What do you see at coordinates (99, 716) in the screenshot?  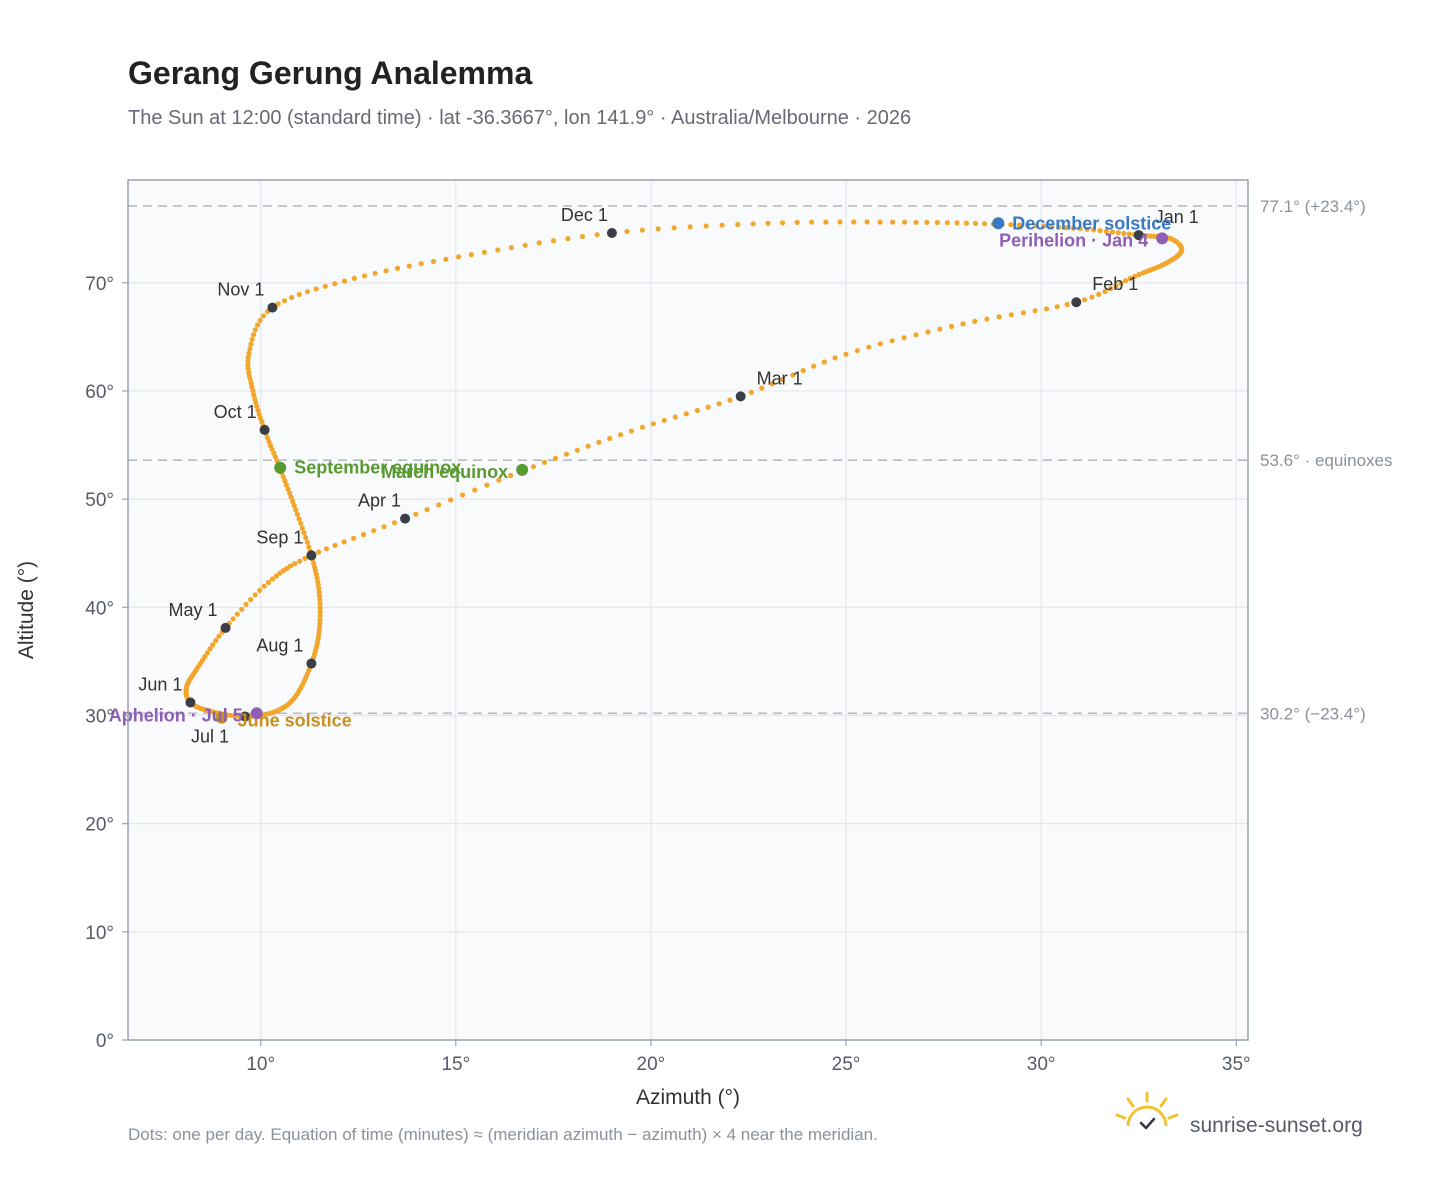 I see `y-tick-label: 30°` at bounding box center [99, 716].